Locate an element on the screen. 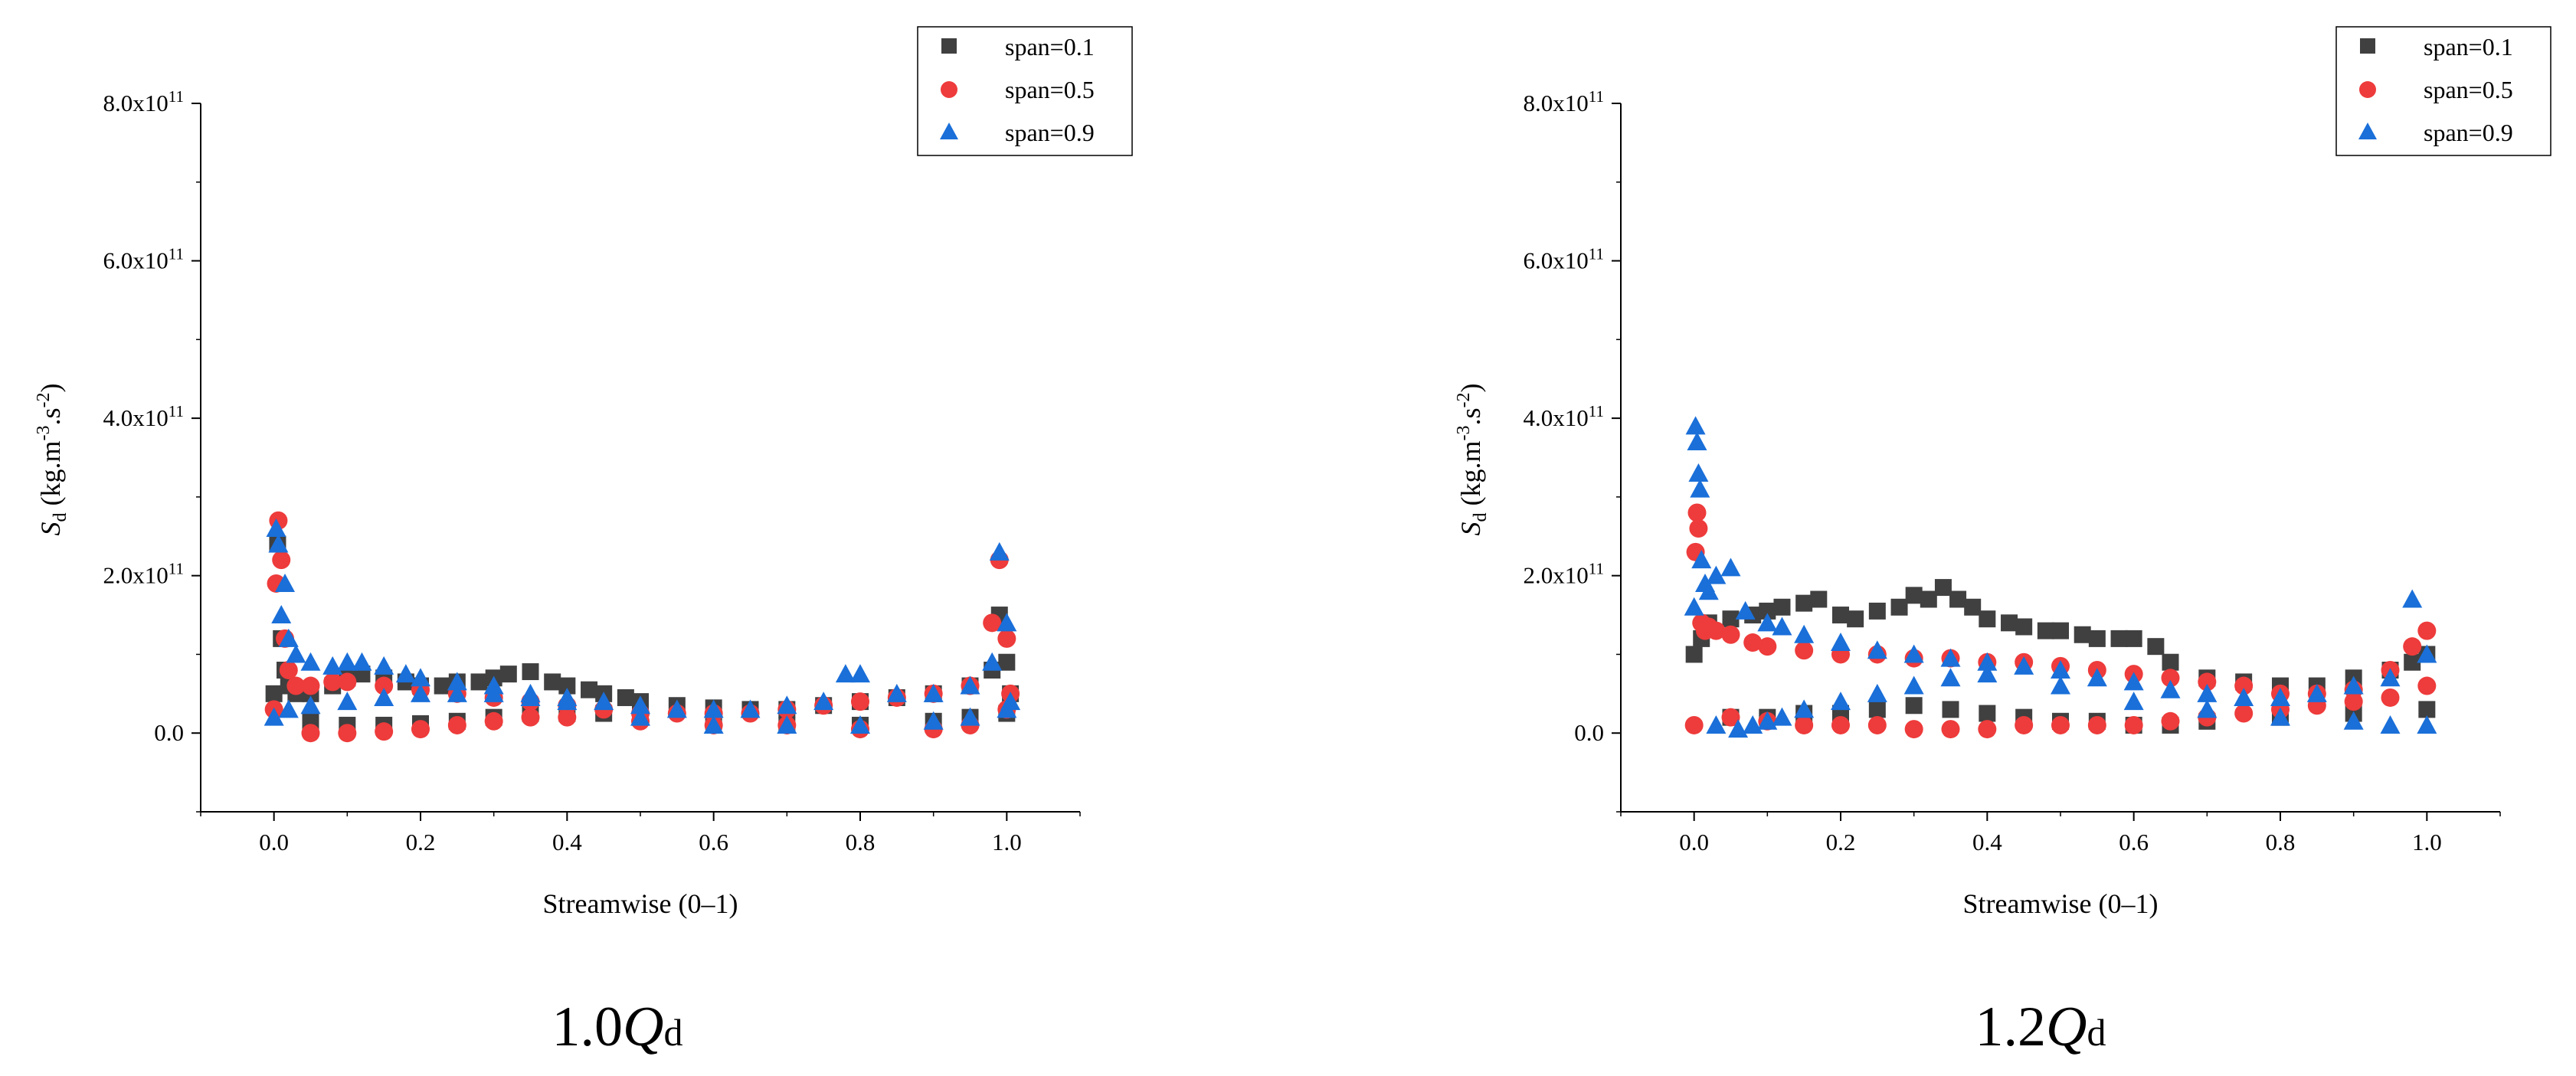 The height and width of the screenshot is (1076, 2576). x-tick-label-2-1: 0.2 is located at coordinates (1841, 842).